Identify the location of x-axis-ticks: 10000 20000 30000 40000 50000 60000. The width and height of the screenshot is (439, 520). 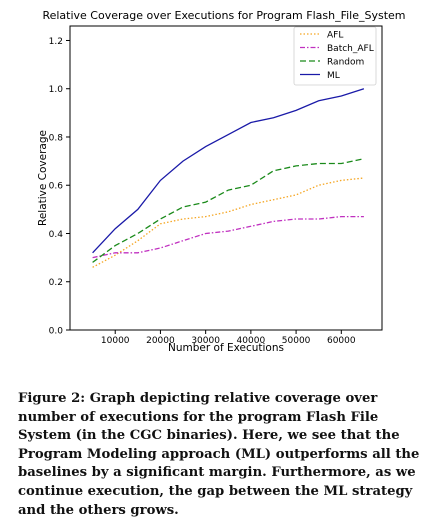
(228, 338).